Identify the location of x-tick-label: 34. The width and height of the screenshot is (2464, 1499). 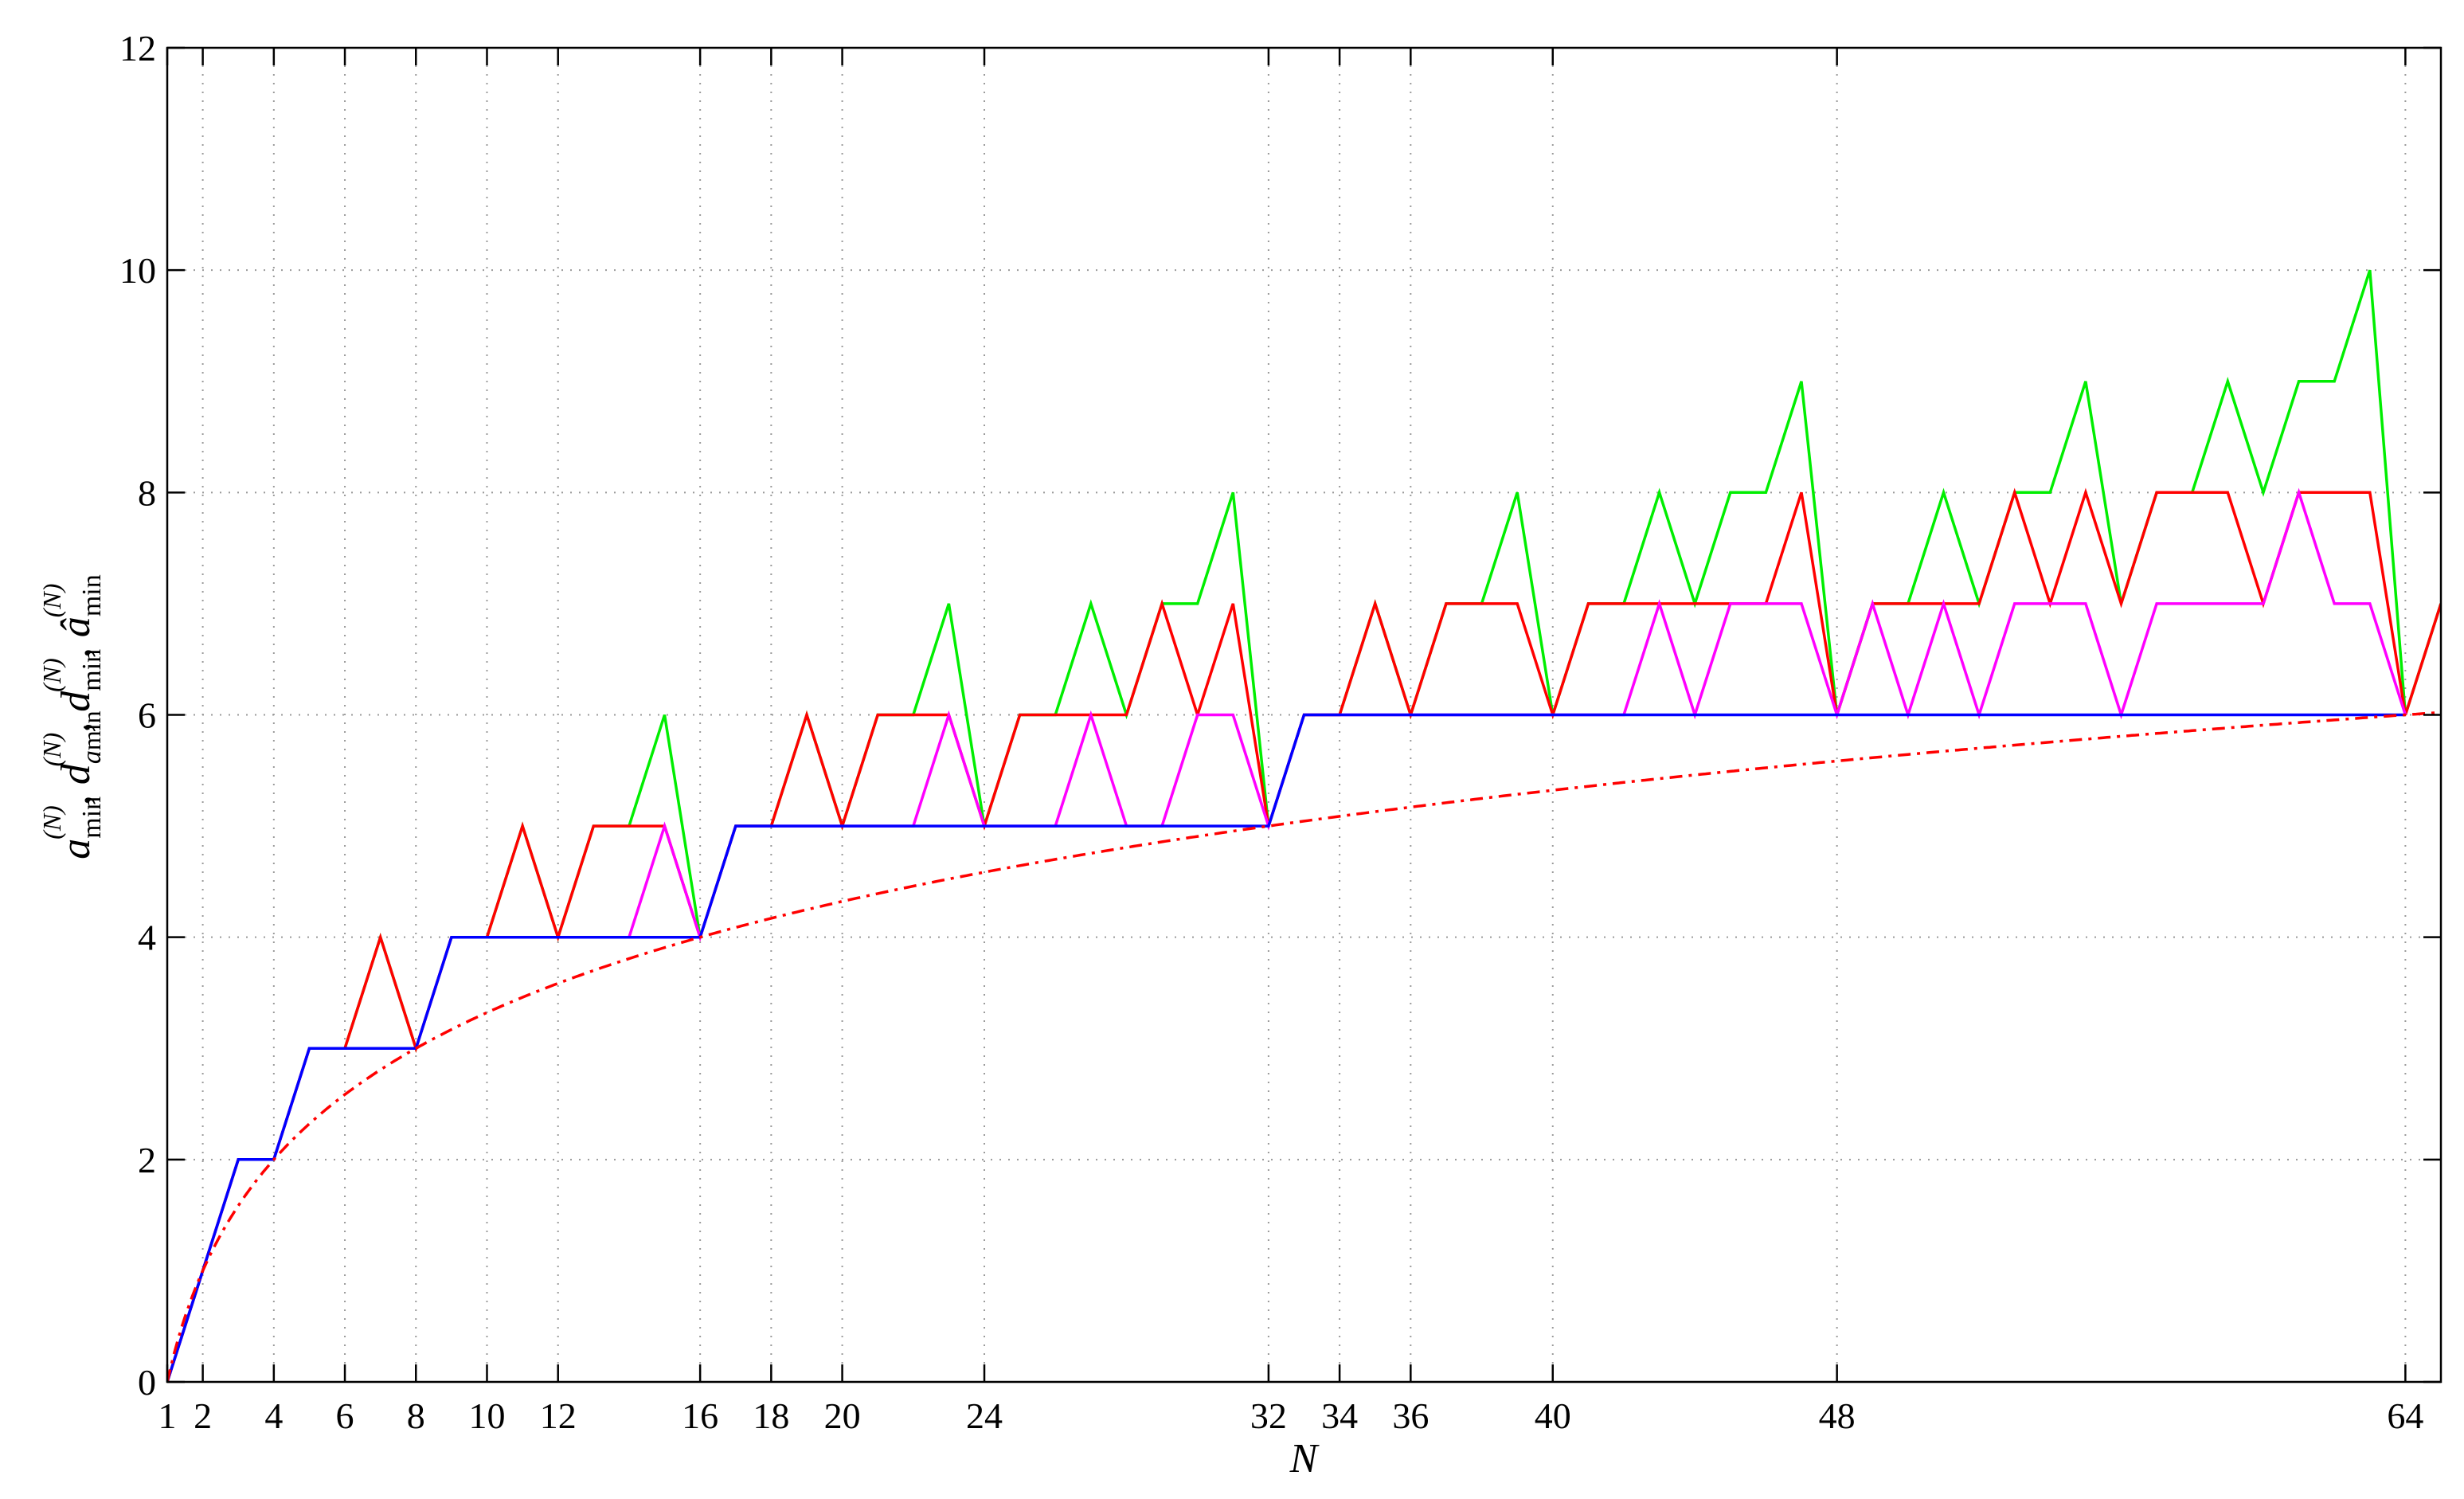
(1339, 1415).